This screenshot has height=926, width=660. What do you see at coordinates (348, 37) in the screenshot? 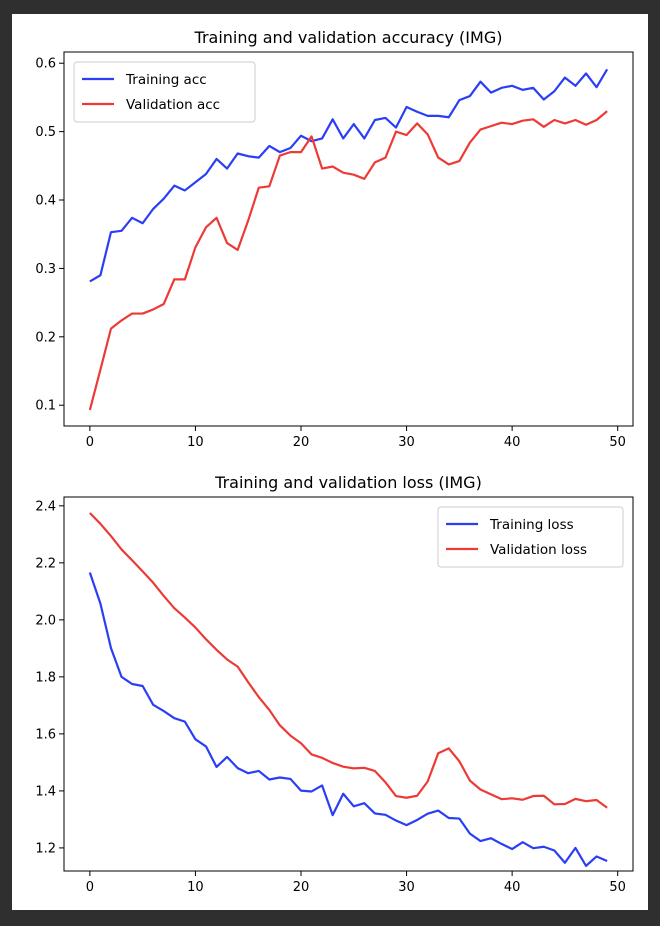
I see `chart-title: Training and validation accuracy (IMG)` at bounding box center [348, 37].